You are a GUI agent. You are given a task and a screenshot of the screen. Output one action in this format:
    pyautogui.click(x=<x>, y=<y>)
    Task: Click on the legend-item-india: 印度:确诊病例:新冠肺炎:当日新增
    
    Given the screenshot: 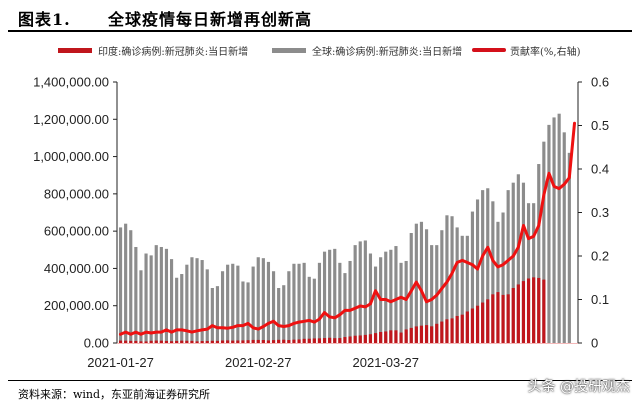 What is the action you would take?
    pyautogui.click(x=153, y=50)
    